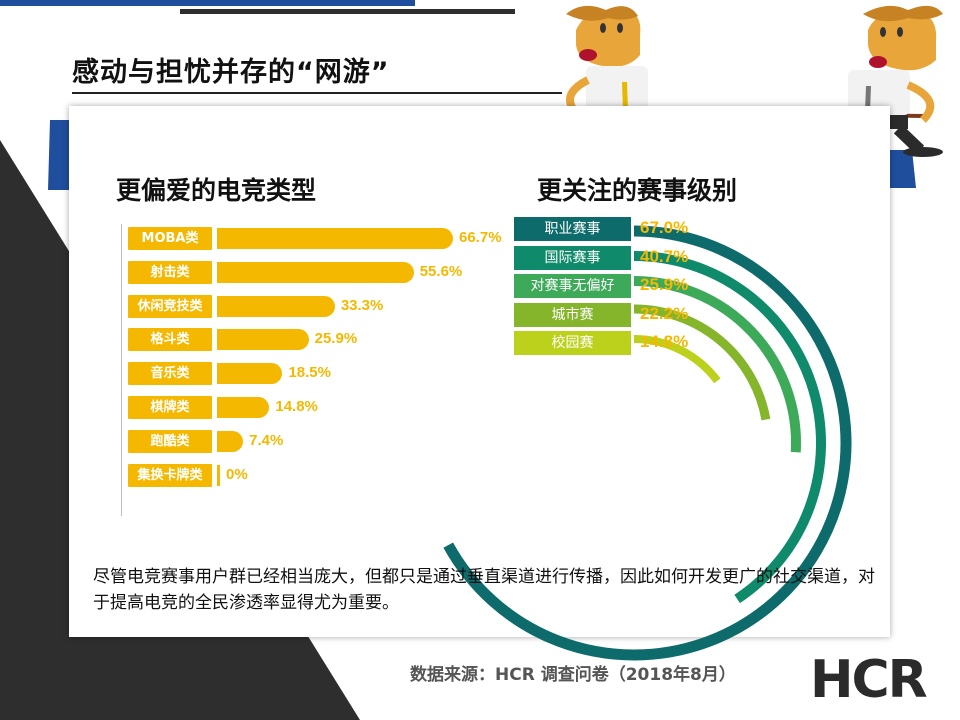 The height and width of the screenshot is (720, 960). I want to click on ring-category-label: 职业赛事, so click(572, 229).